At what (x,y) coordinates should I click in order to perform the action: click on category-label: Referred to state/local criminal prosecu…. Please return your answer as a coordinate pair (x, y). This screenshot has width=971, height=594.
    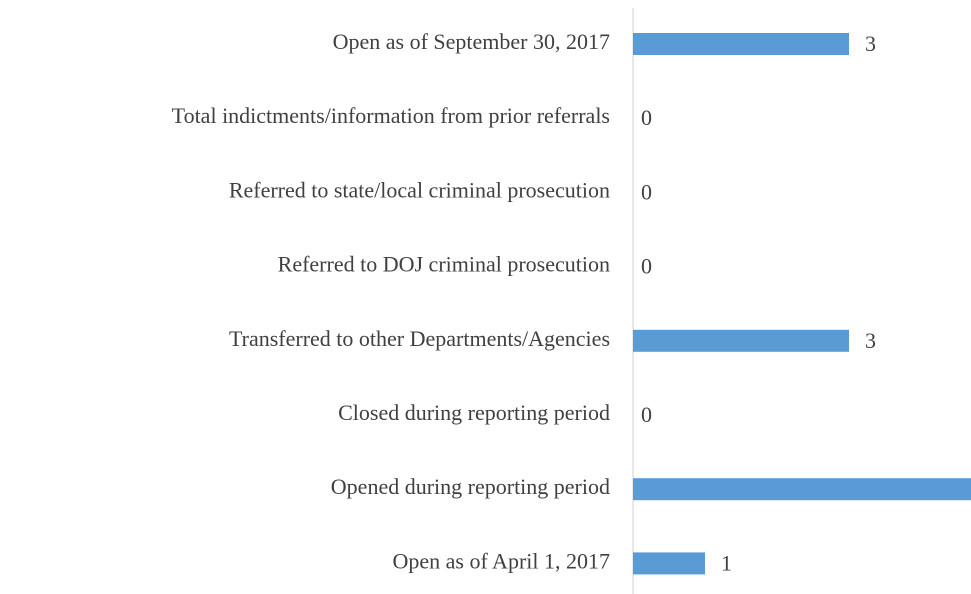
    Looking at the image, I should click on (419, 189).